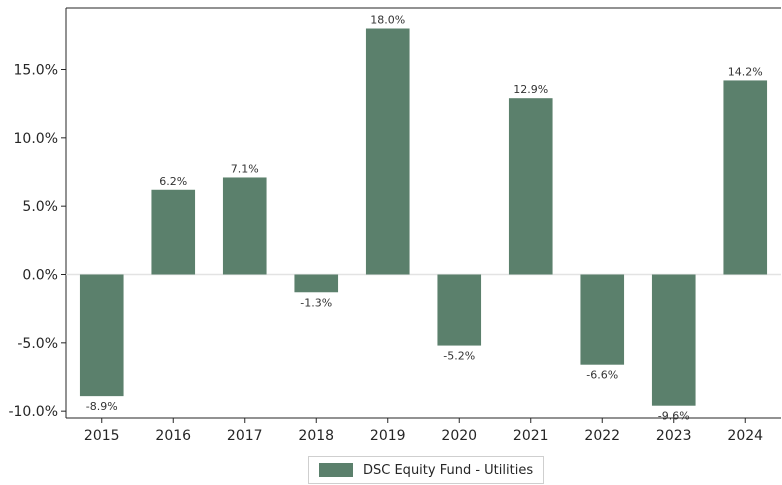 This screenshot has width=782, height=485. What do you see at coordinates (448, 470) in the screenshot?
I see `legend-label: DSC Equity Fund - Utilities` at bounding box center [448, 470].